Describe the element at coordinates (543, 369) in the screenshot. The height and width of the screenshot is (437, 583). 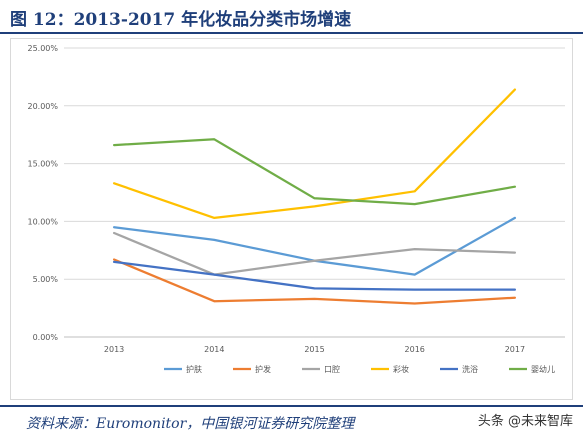
I see `legend-label: 婴幼儿` at that location.